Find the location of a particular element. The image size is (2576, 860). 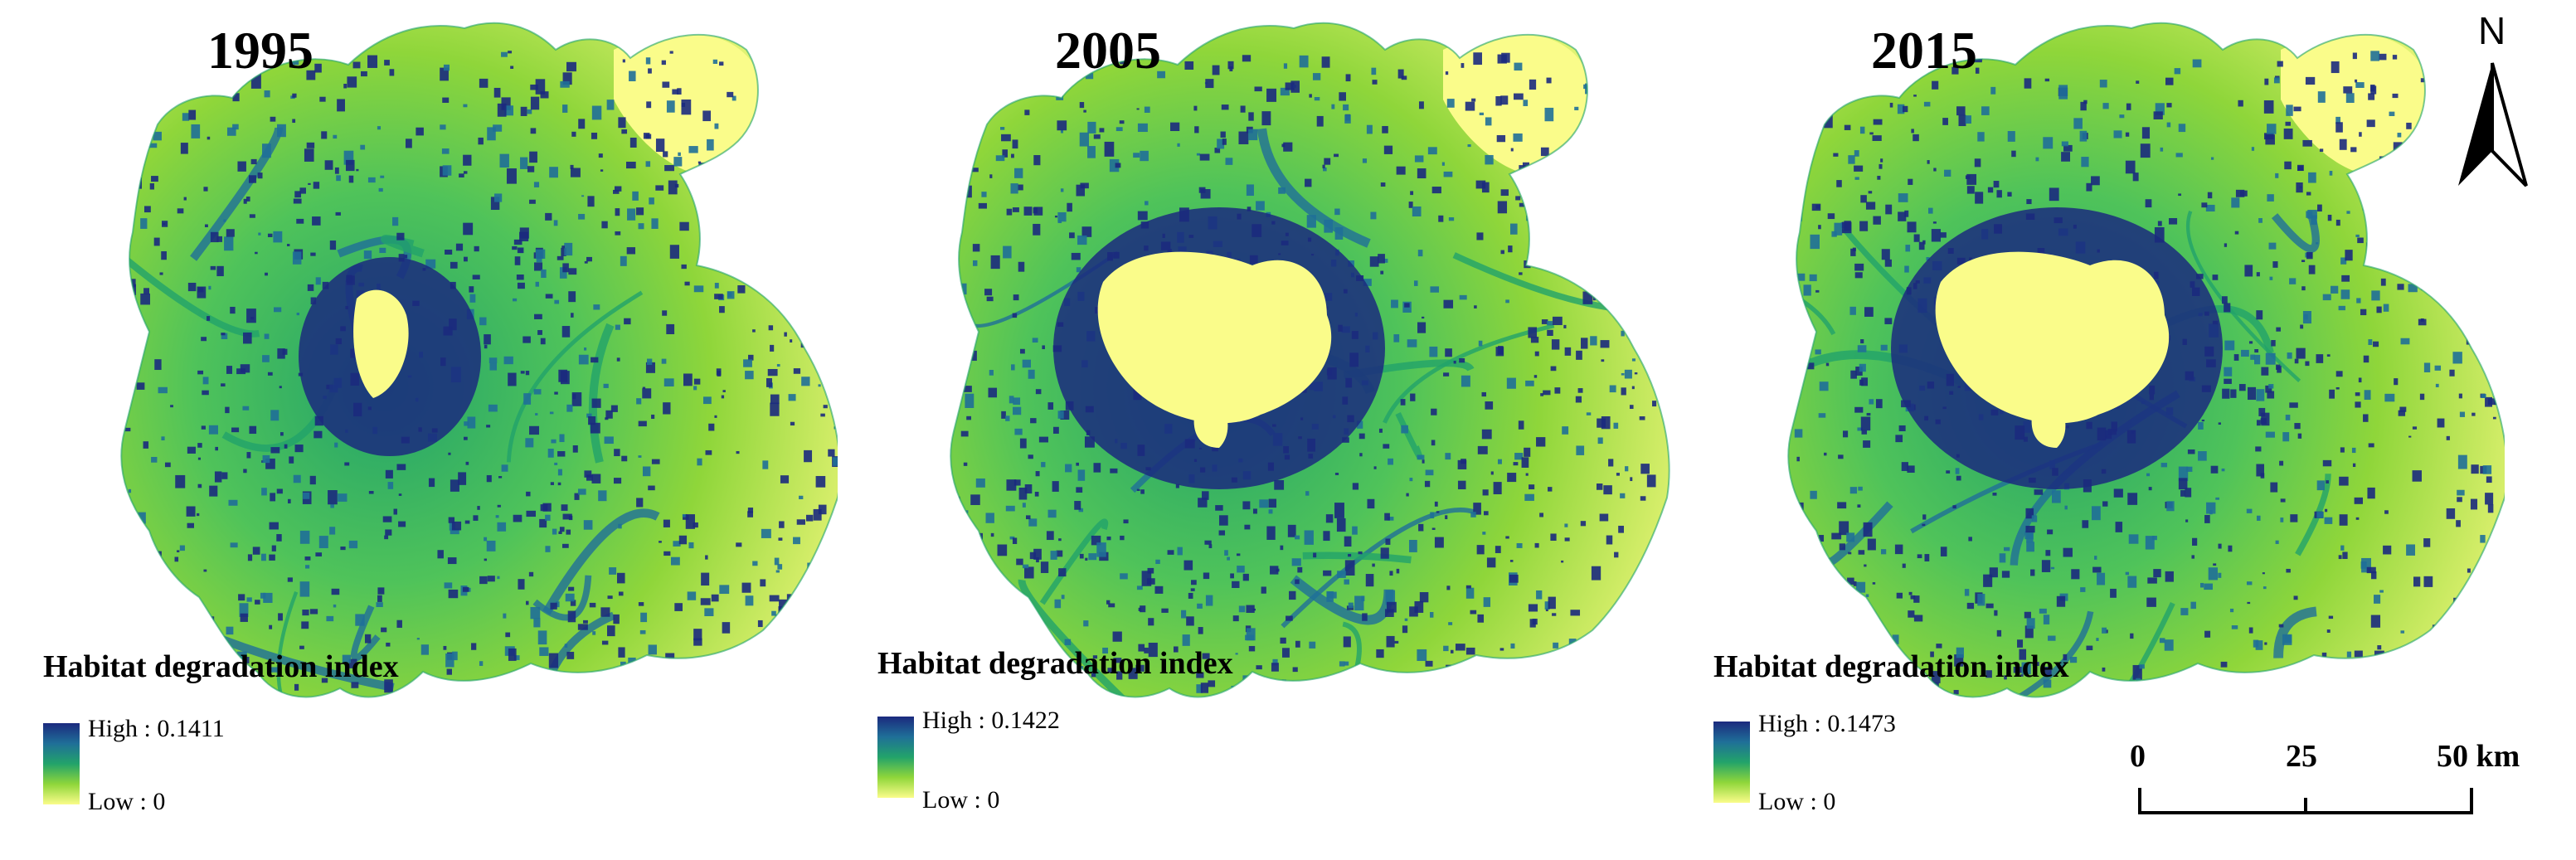

scale-bar: 0 25 50 km is located at coordinates (2321, 788).